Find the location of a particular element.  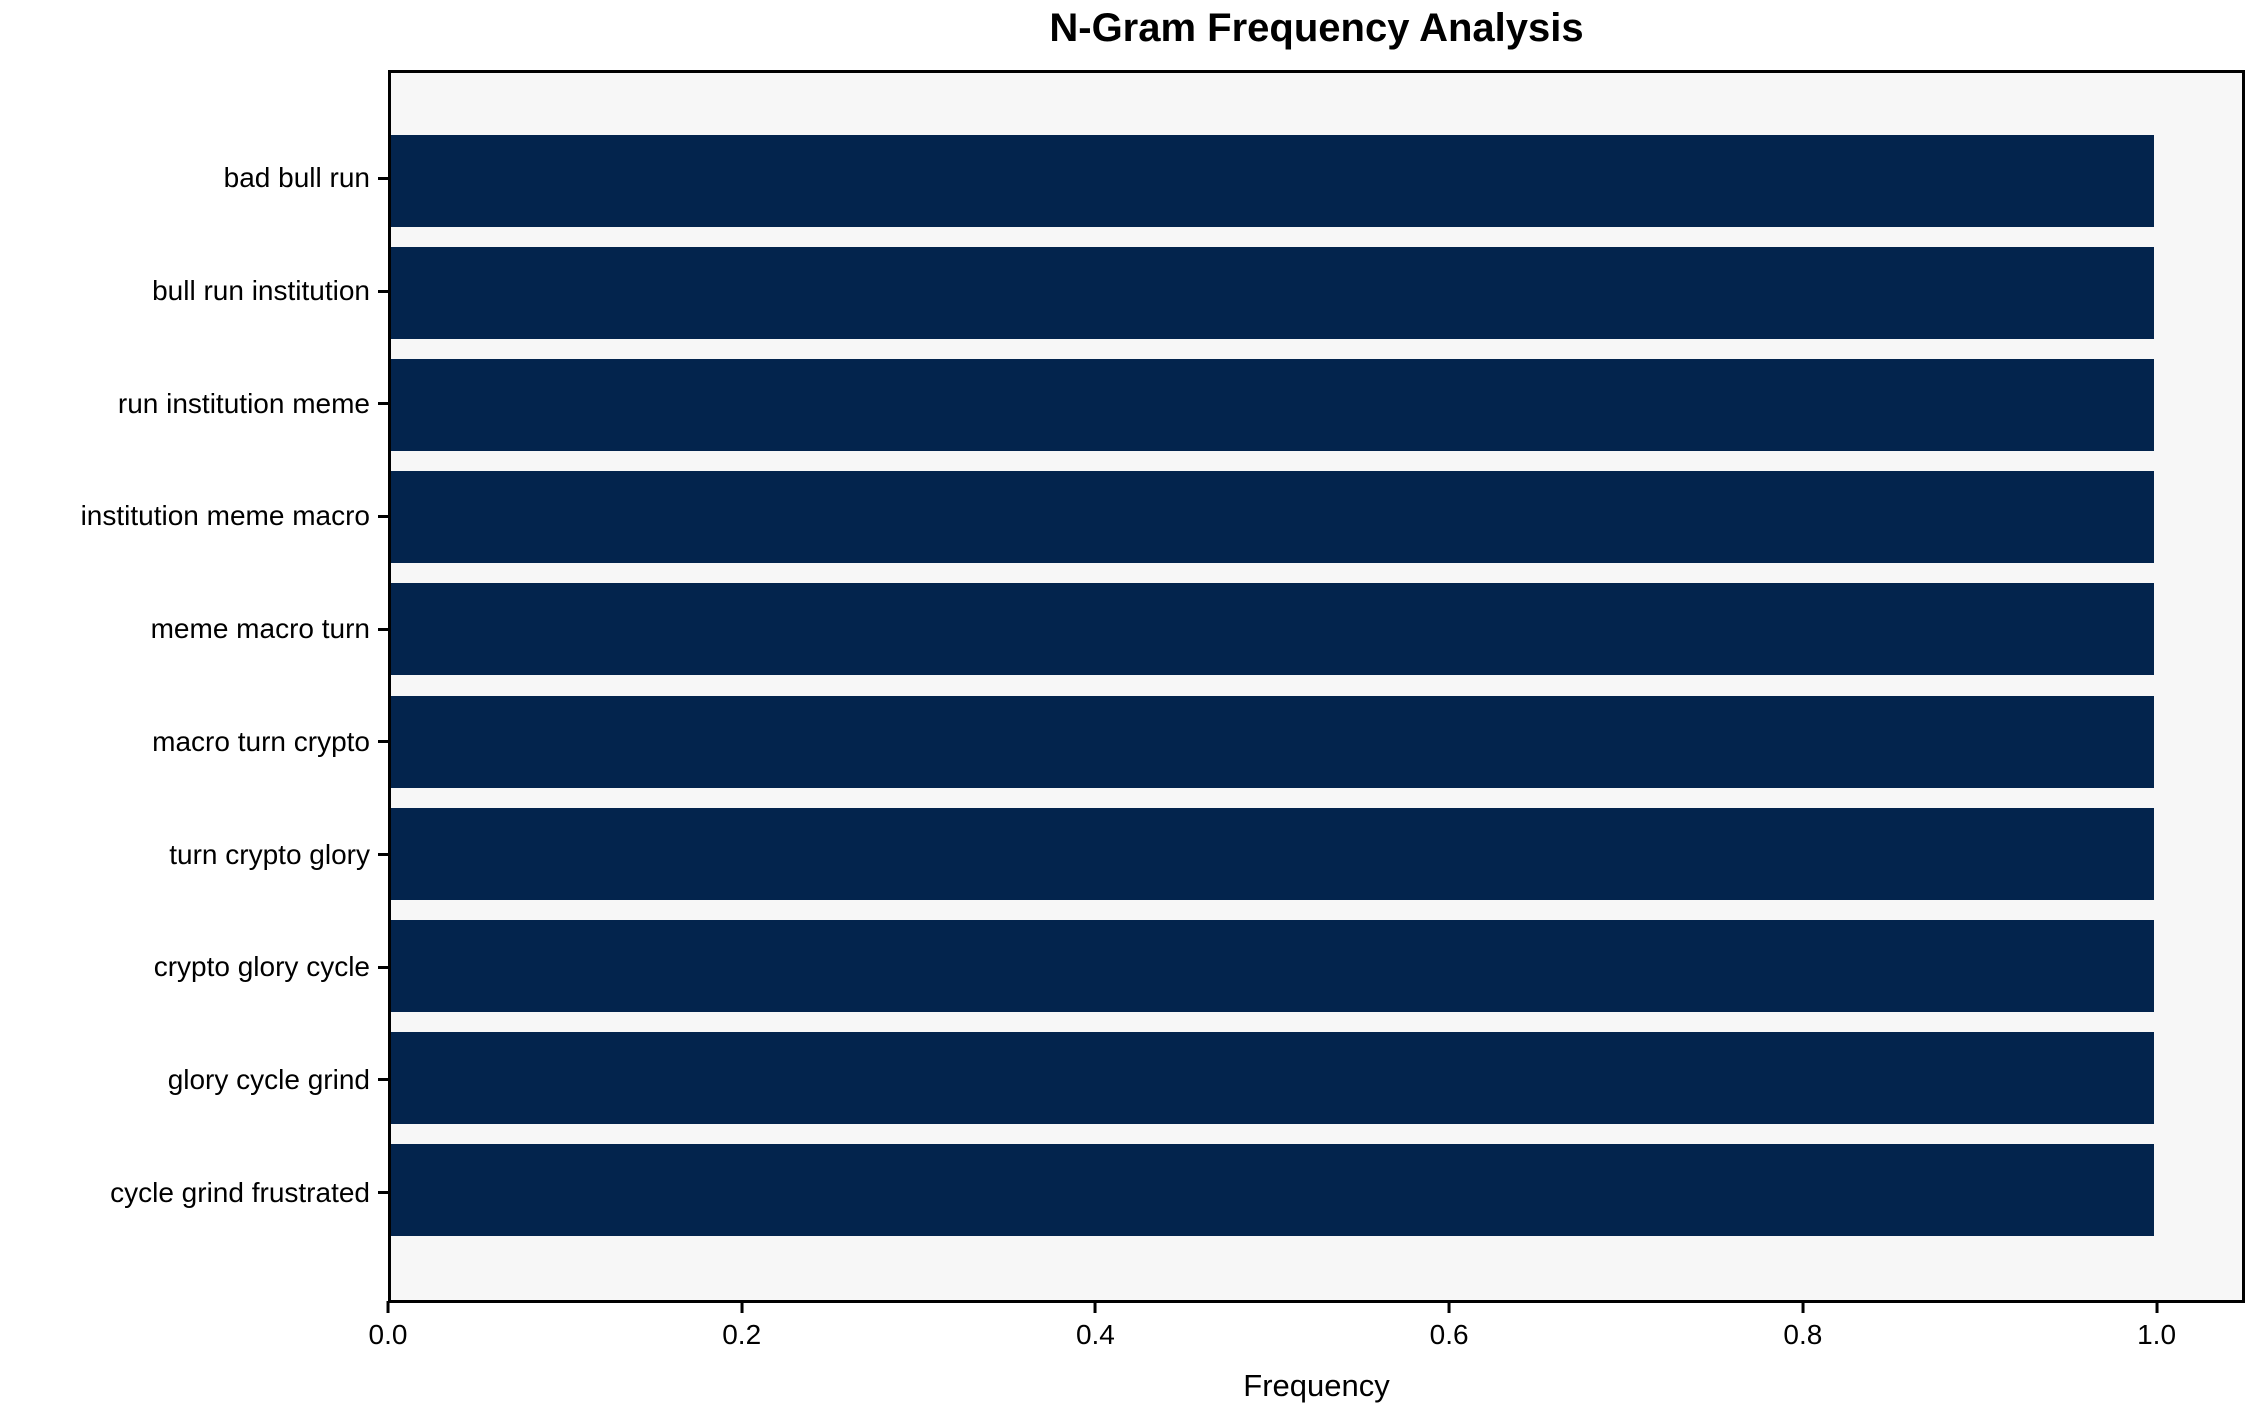

y-tick-label: institution meme macro is located at coordinates (225, 516).